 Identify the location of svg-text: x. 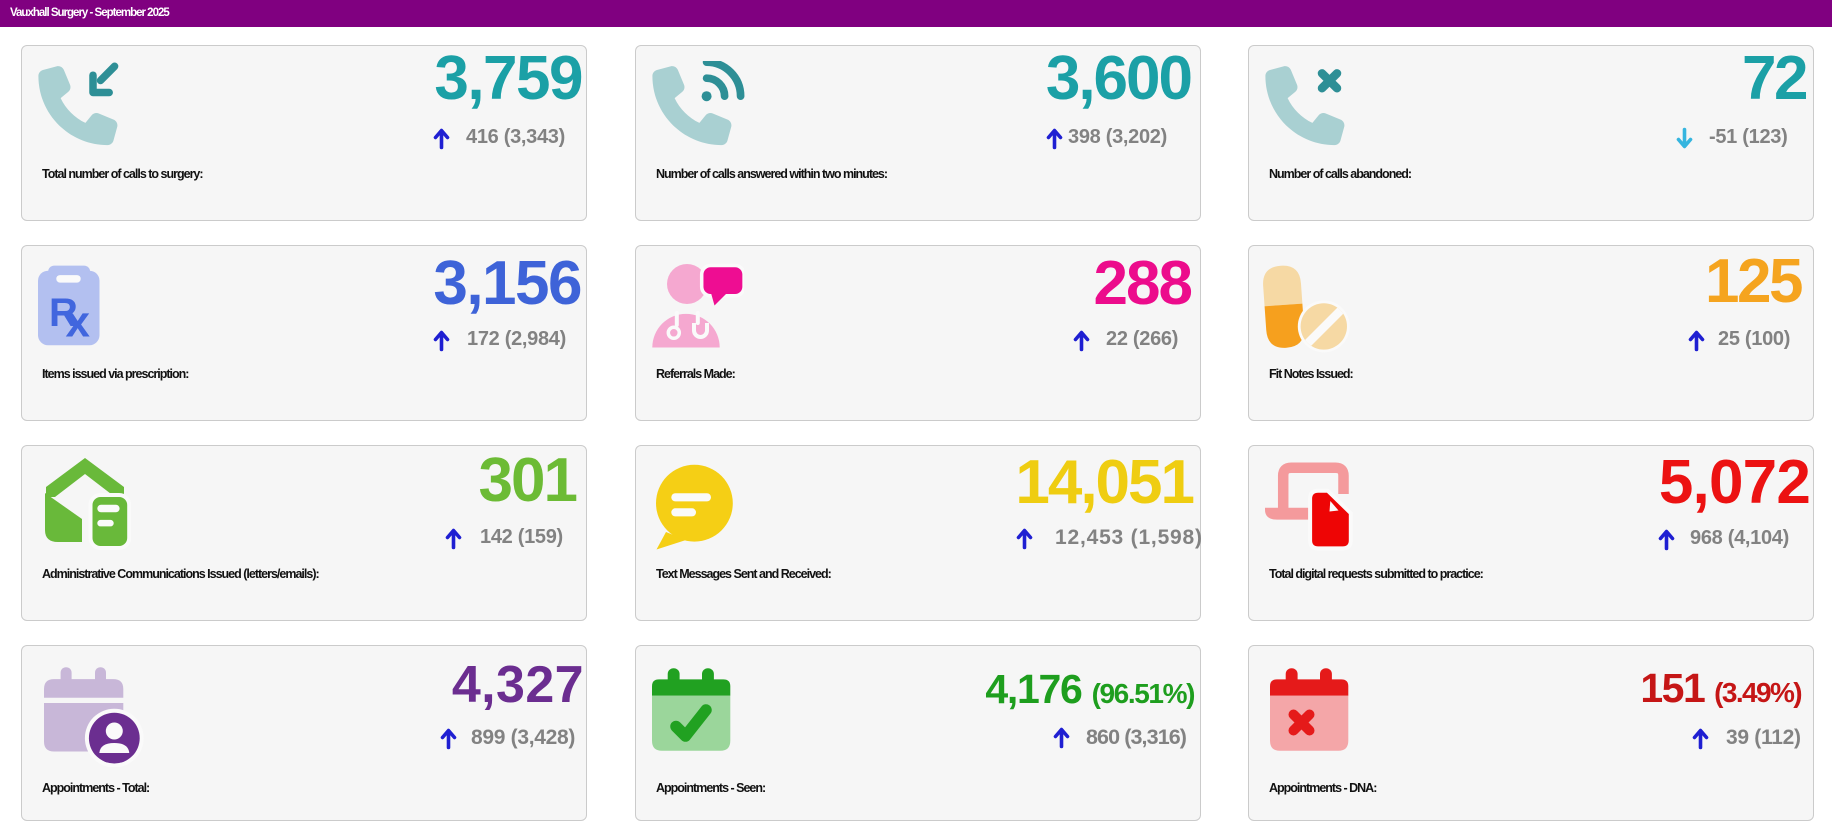
(78, 322).